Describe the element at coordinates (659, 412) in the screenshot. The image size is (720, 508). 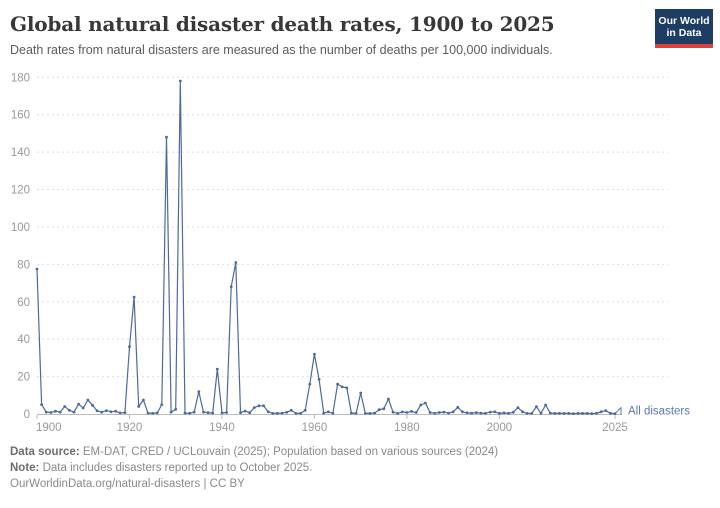
I see `series-label-all-disasters: All disasters` at that location.